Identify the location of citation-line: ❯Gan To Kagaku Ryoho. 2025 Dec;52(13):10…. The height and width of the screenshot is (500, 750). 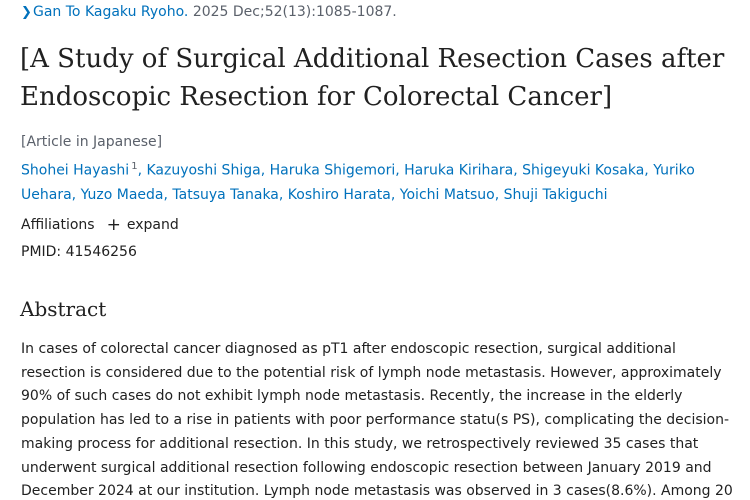
(209, 12).